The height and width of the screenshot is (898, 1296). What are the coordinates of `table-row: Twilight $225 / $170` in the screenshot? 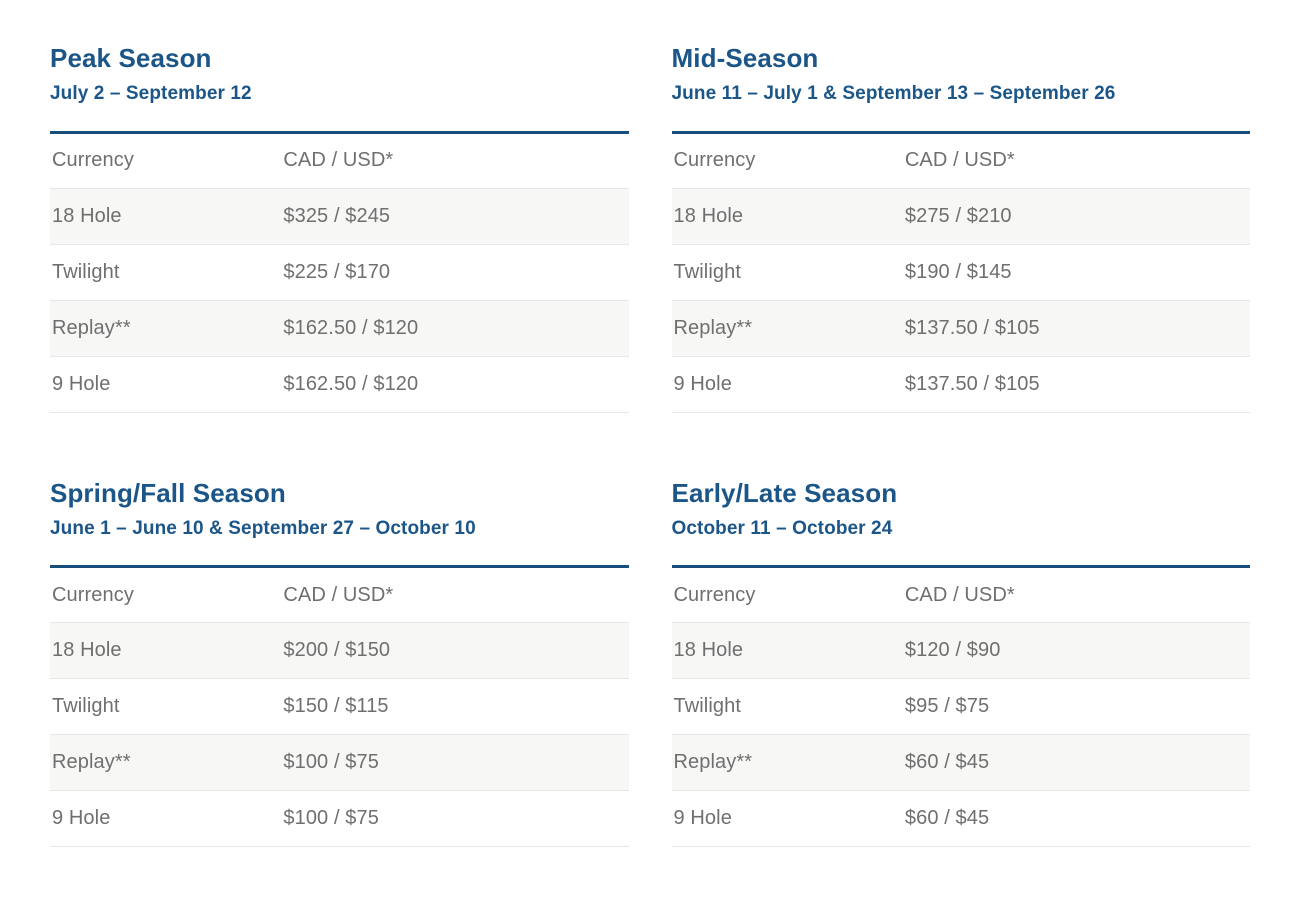 It's located at (339, 272).